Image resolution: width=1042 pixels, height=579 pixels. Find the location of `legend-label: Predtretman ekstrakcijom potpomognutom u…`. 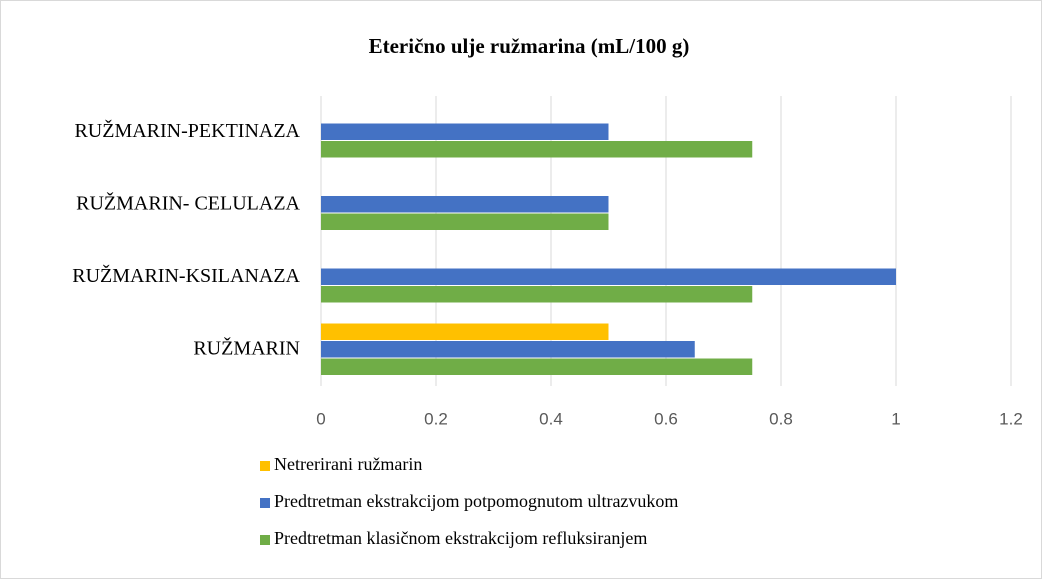

legend-label: Predtretman ekstrakcijom potpomognutom u… is located at coordinates (476, 501).